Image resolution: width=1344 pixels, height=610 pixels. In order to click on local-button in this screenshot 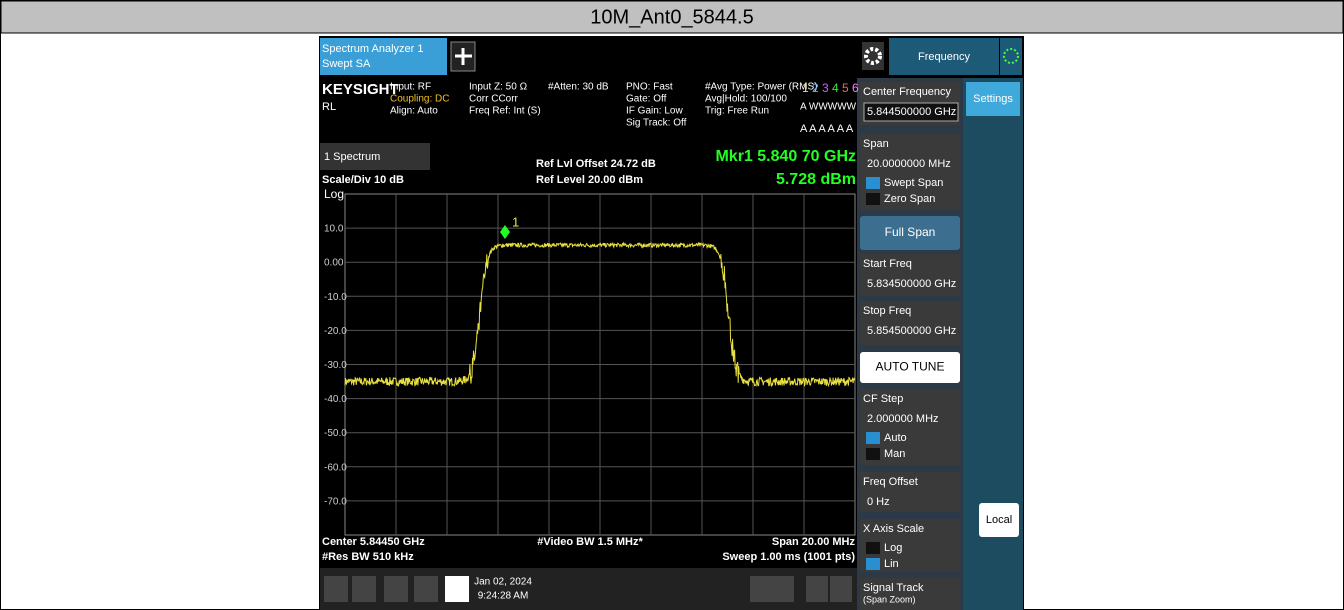, I will do `click(999, 520)`.